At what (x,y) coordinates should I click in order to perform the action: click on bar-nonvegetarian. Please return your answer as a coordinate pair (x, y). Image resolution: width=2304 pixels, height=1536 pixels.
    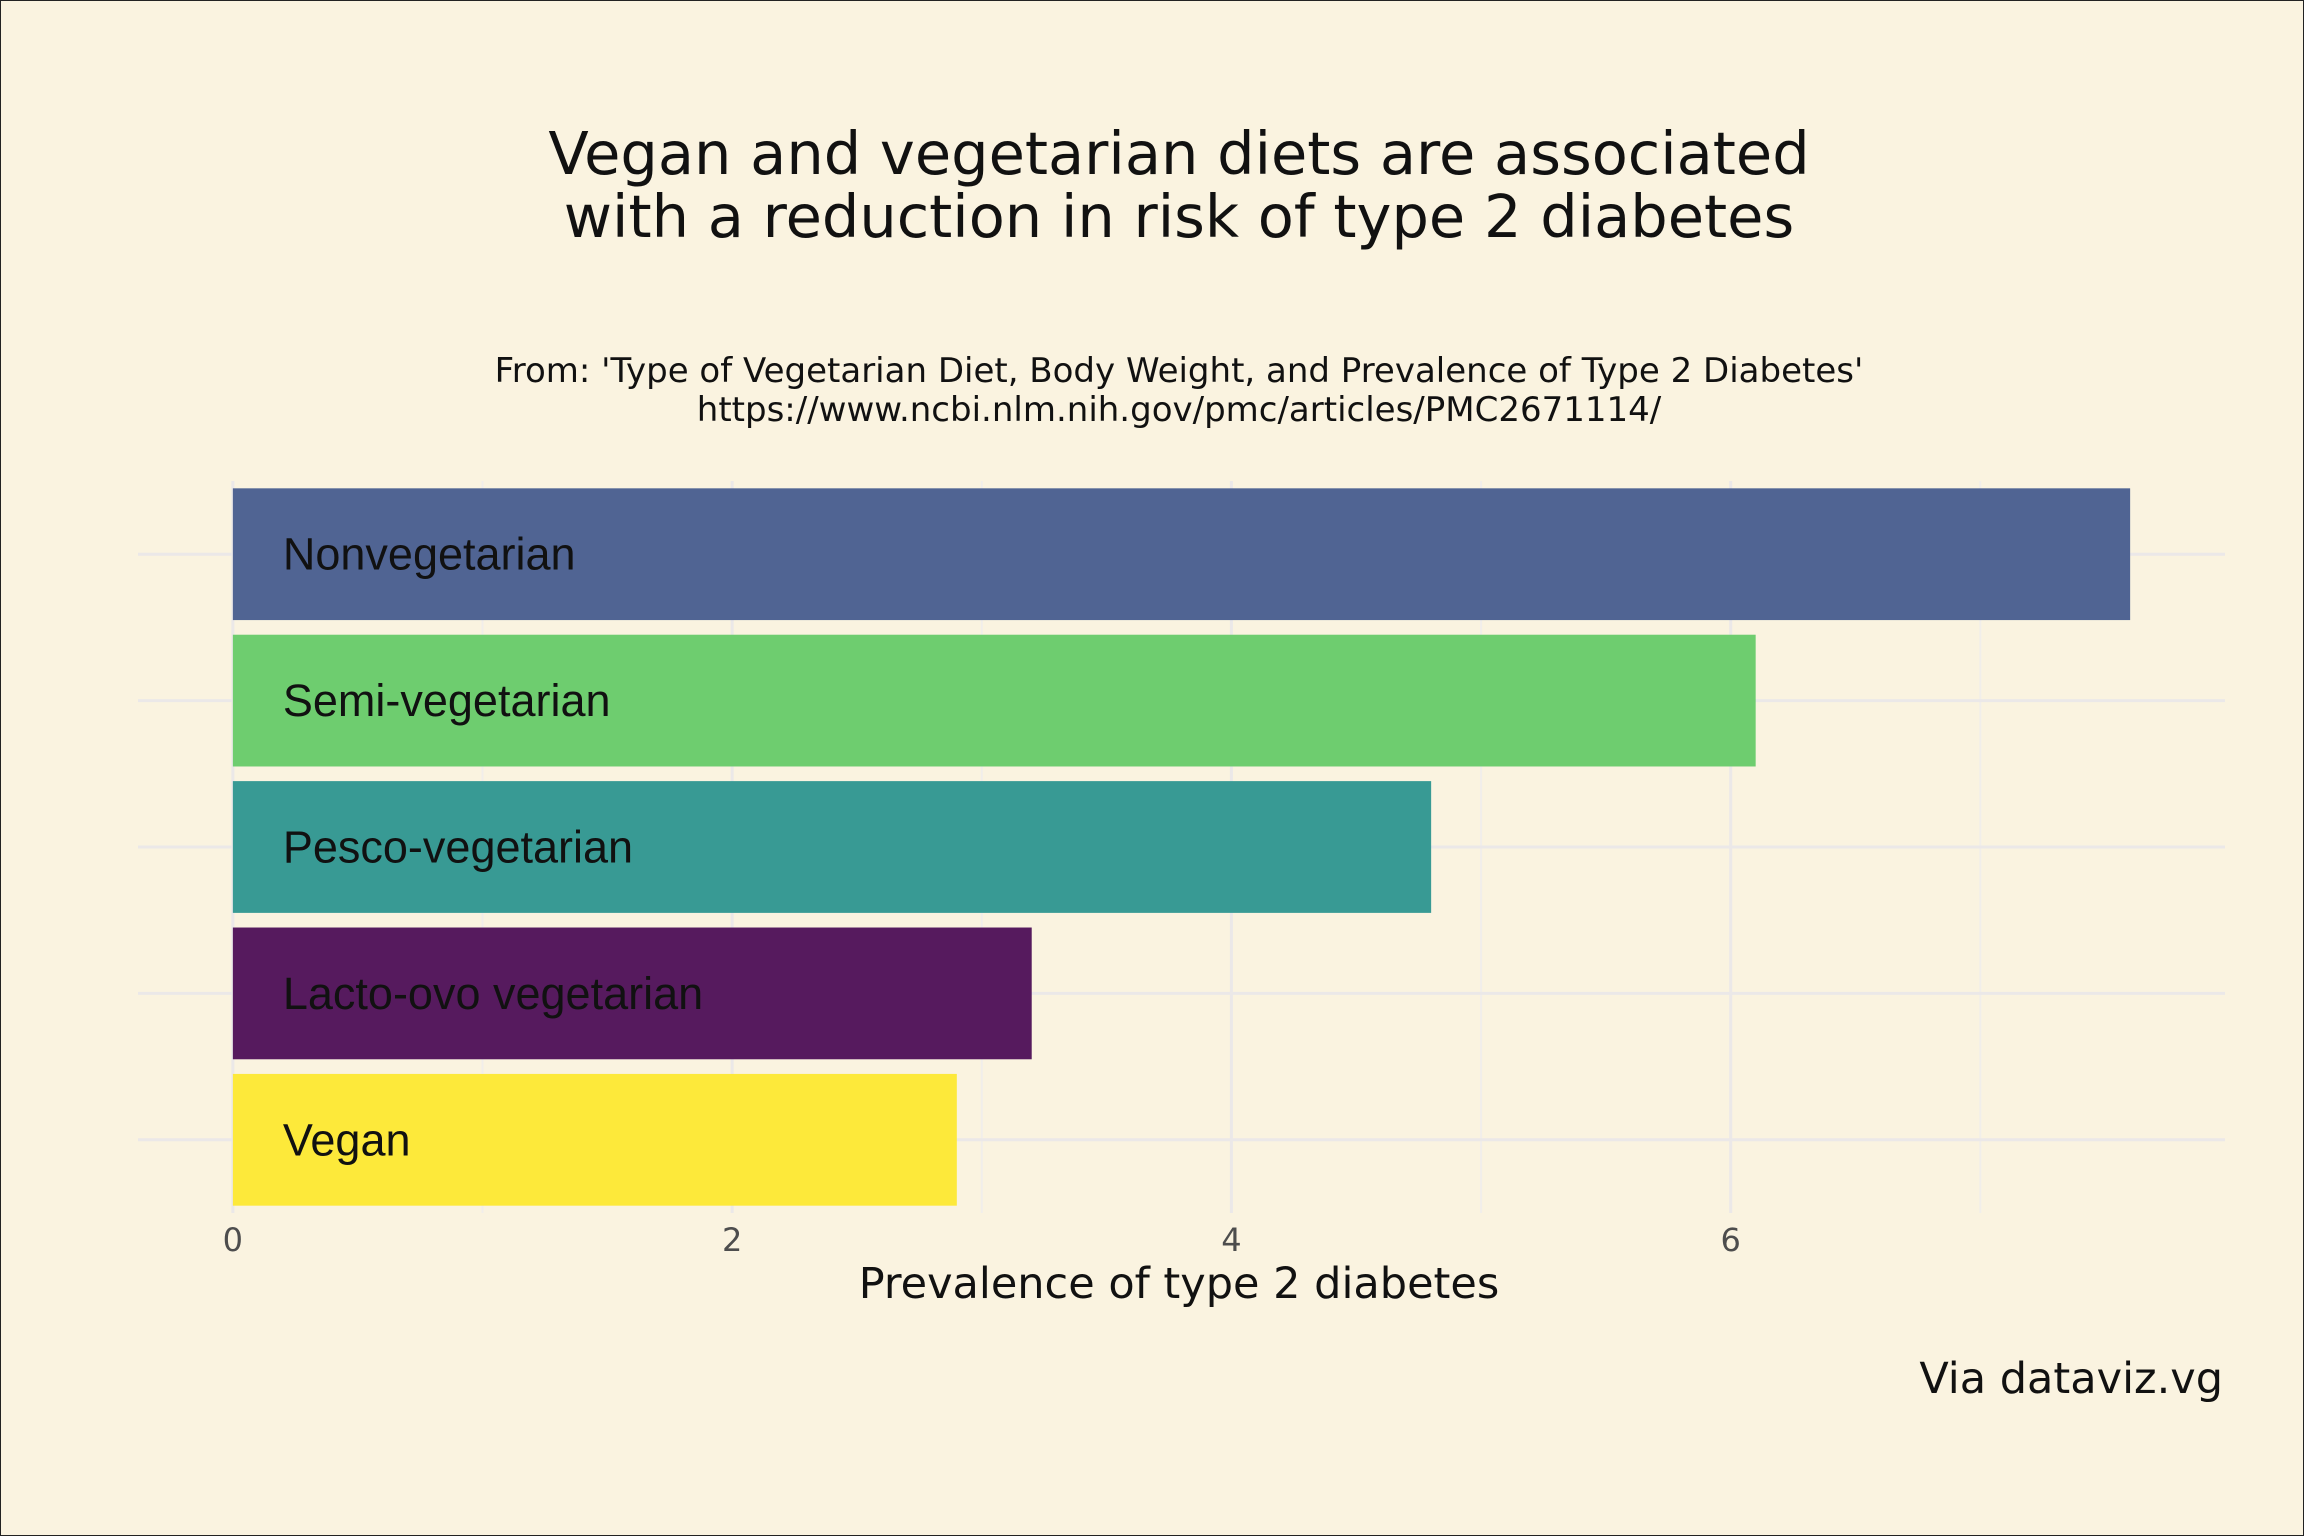
    Looking at the image, I should click on (1181, 554).